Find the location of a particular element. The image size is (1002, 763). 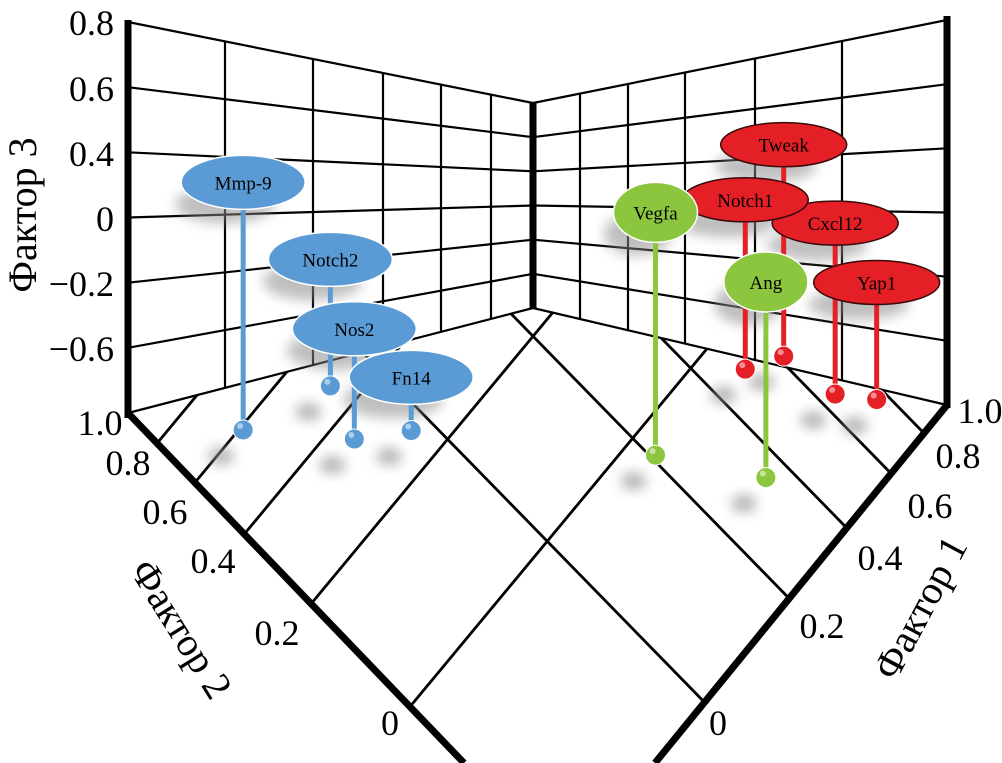

point-label: Notch1 is located at coordinates (745, 201).